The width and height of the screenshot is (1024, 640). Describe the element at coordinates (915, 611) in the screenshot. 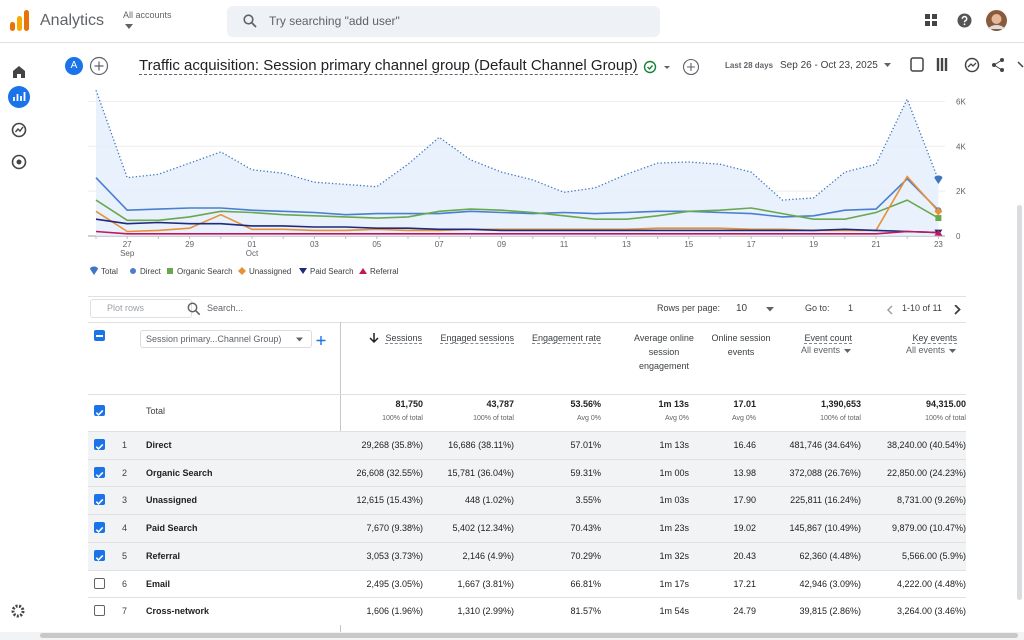

I see `row-cell: 3,264.00 (3.46%)` at that location.